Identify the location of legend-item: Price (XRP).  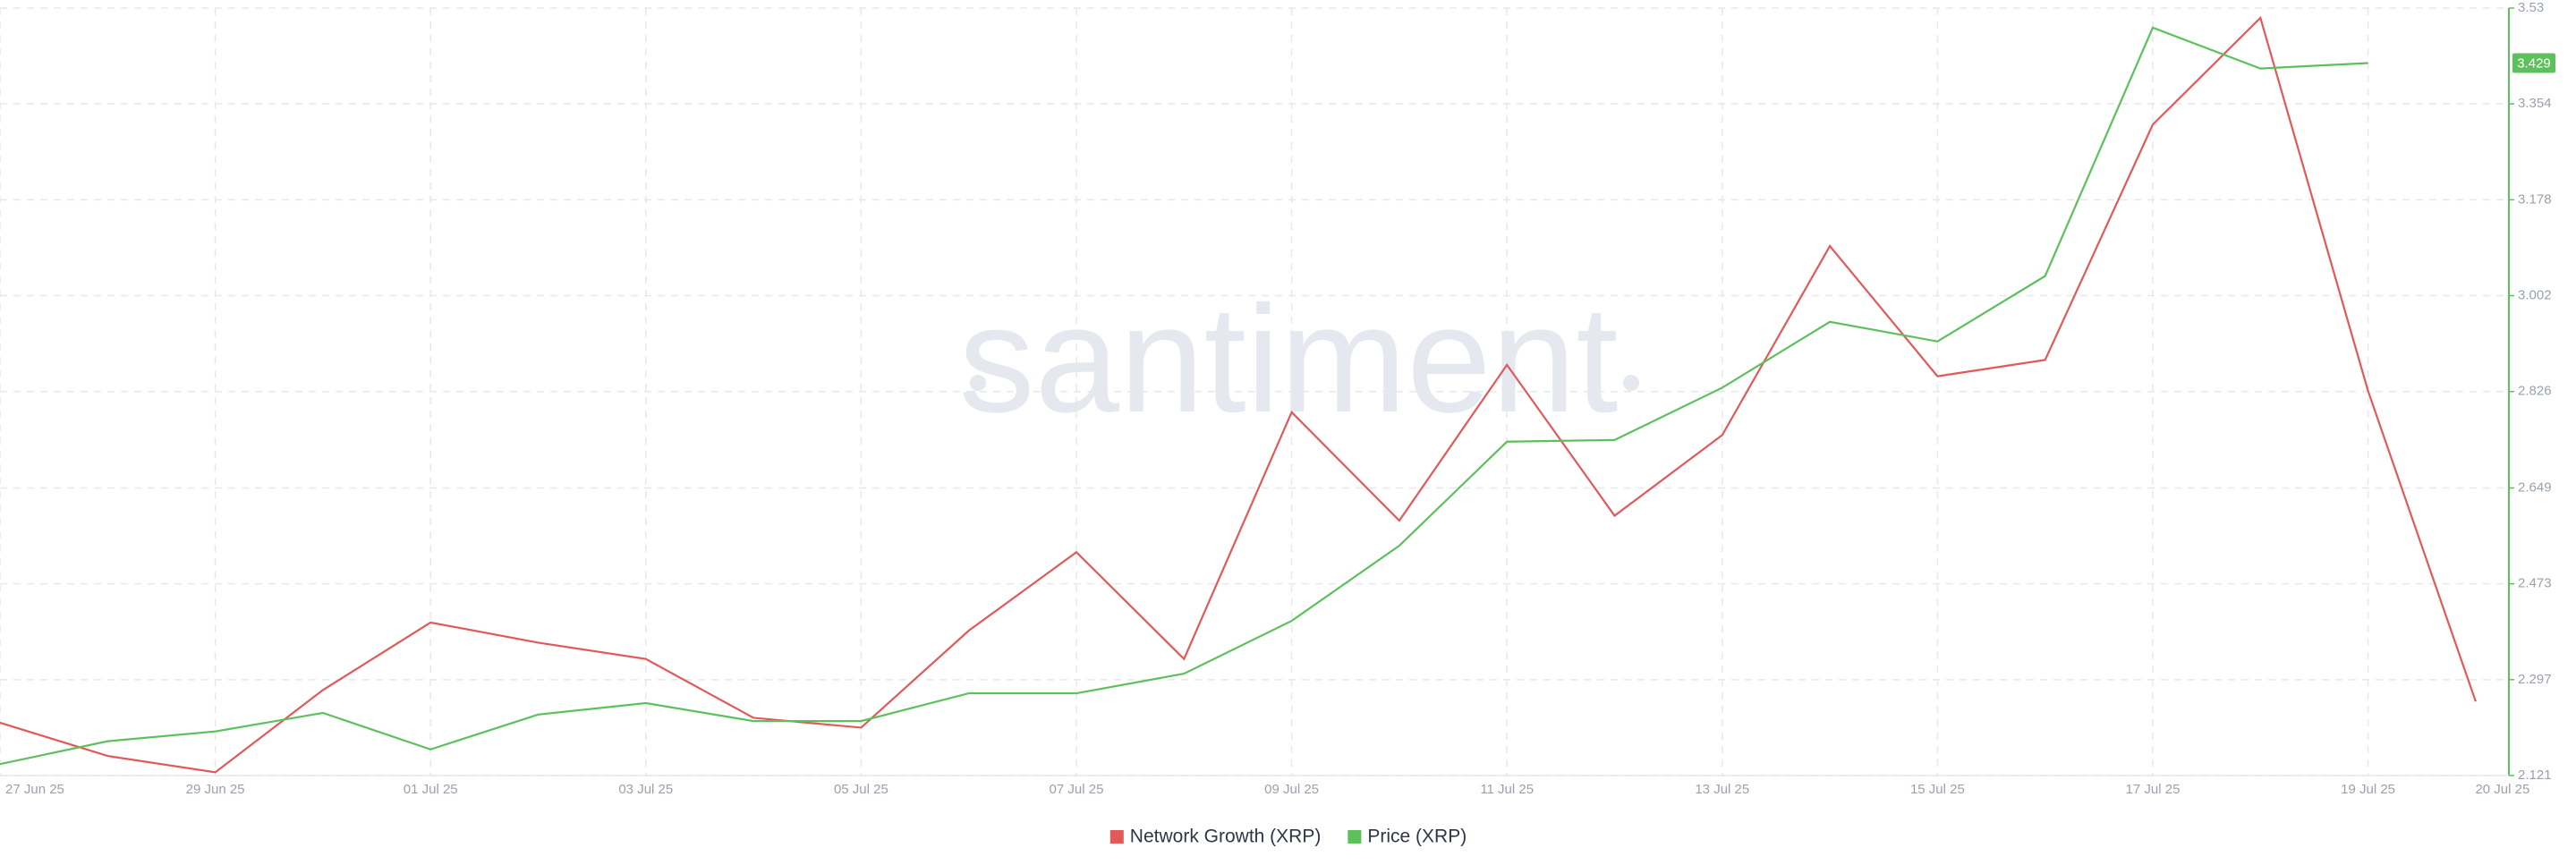
(1407, 837).